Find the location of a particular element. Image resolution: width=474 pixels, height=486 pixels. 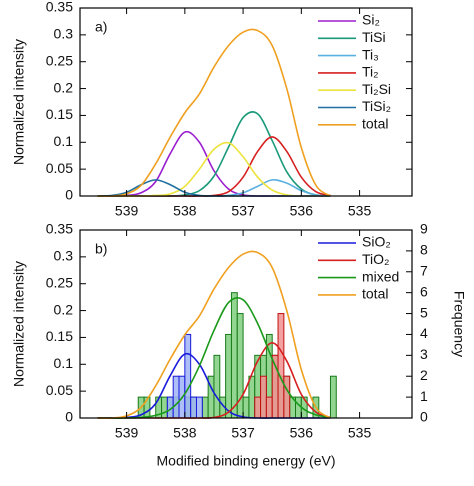

legend-label: SiO₂ is located at coordinates (376, 242).